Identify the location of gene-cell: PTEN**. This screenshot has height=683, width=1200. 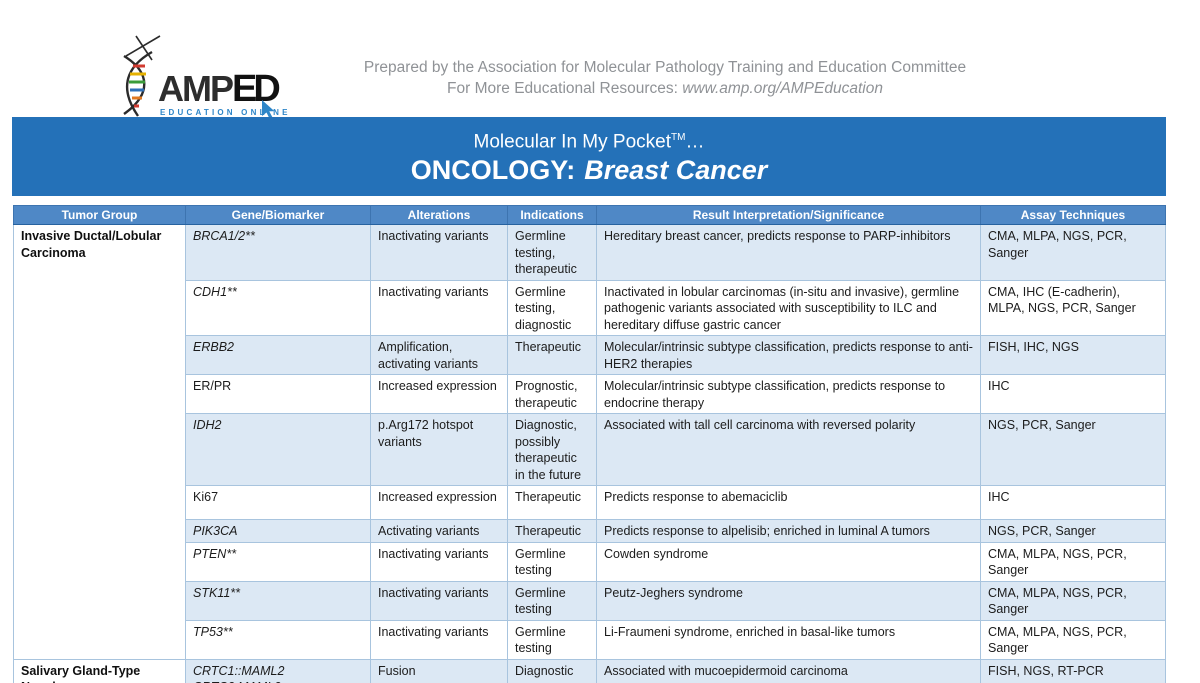
(278, 561).